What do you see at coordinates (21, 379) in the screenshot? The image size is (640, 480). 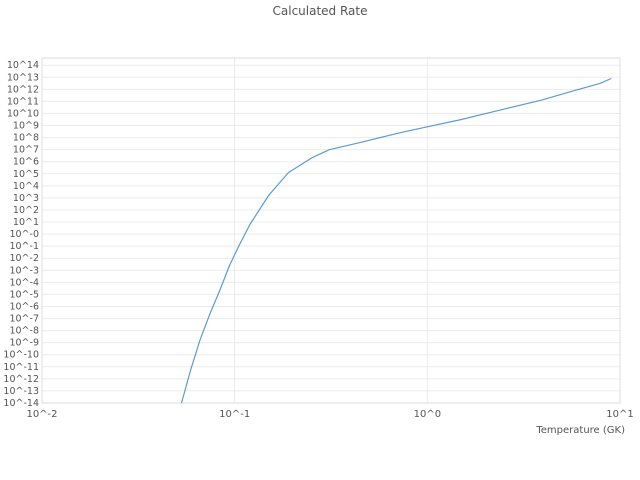 I see `y-tick-label: 10^-12` at bounding box center [21, 379].